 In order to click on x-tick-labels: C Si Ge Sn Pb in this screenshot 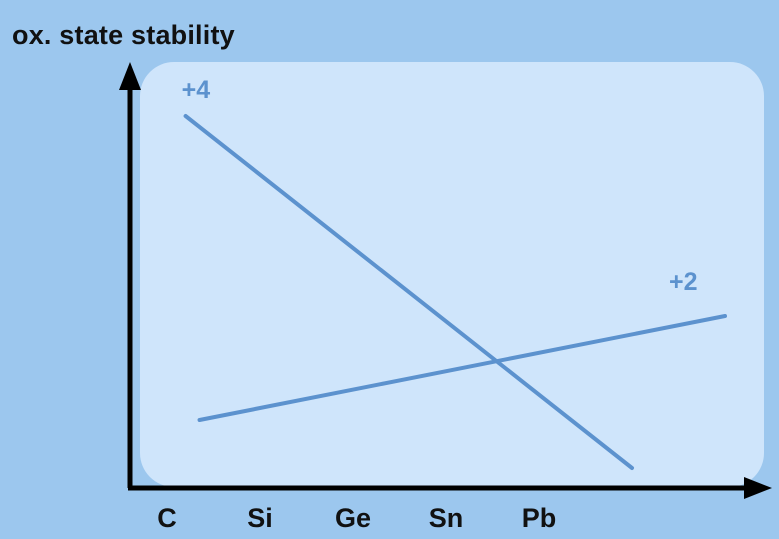, I will do `click(356, 518)`.